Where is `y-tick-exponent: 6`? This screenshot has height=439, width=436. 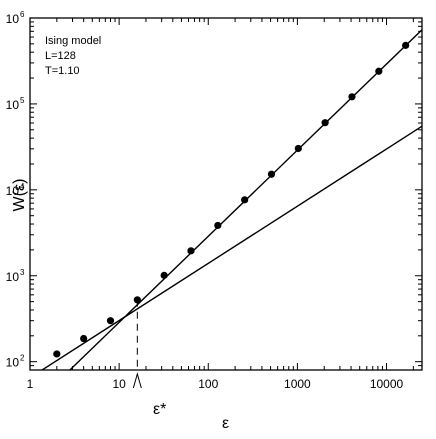 y-tick-exponent: 6 is located at coordinates (22, 14).